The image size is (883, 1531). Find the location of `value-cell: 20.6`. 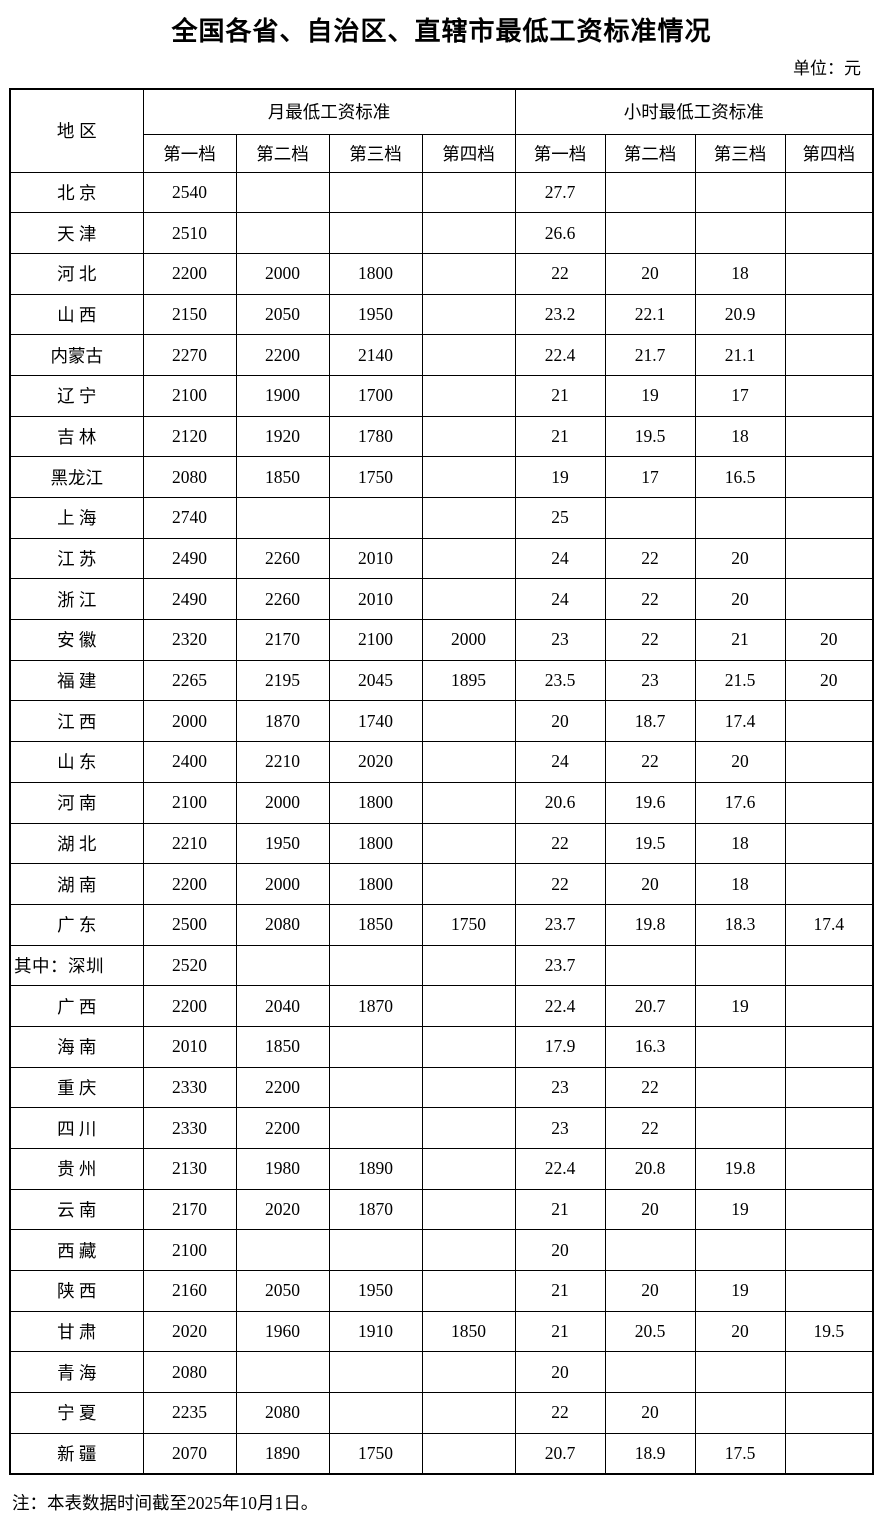

value-cell: 20.6 is located at coordinates (560, 802).